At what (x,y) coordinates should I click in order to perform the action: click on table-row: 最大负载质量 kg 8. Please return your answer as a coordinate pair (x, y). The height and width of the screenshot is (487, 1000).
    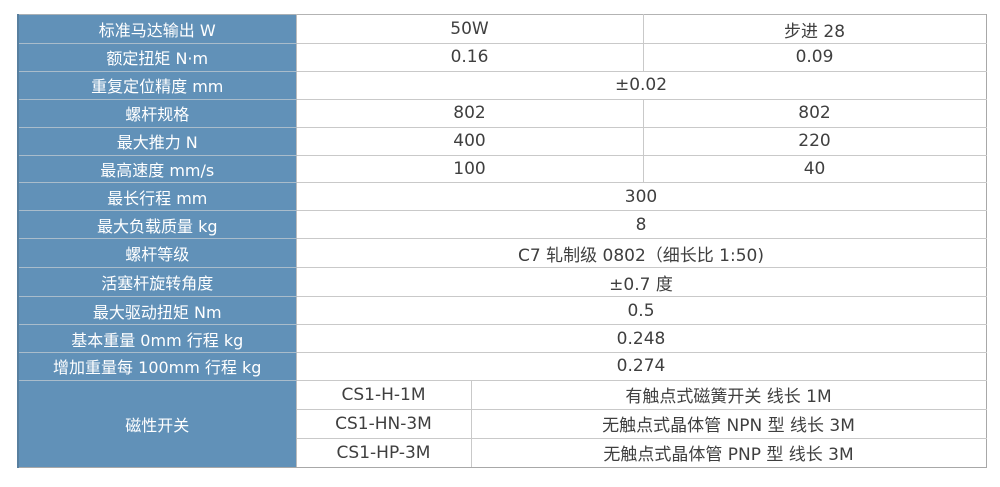
    Looking at the image, I should click on (502, 225).